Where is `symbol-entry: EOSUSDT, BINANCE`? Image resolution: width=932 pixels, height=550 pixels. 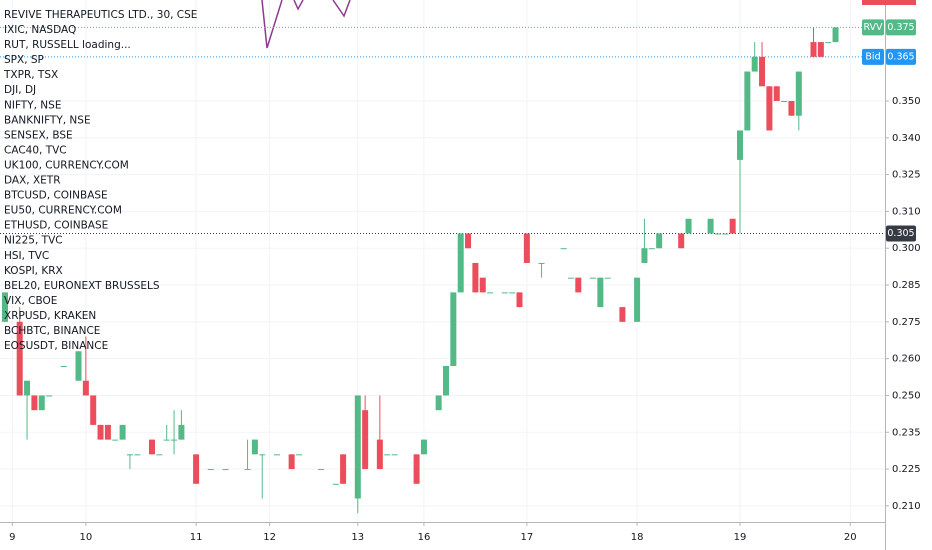 symbol-entry: EOSUSDT, BINANCE is located at coordinates (56, 346).